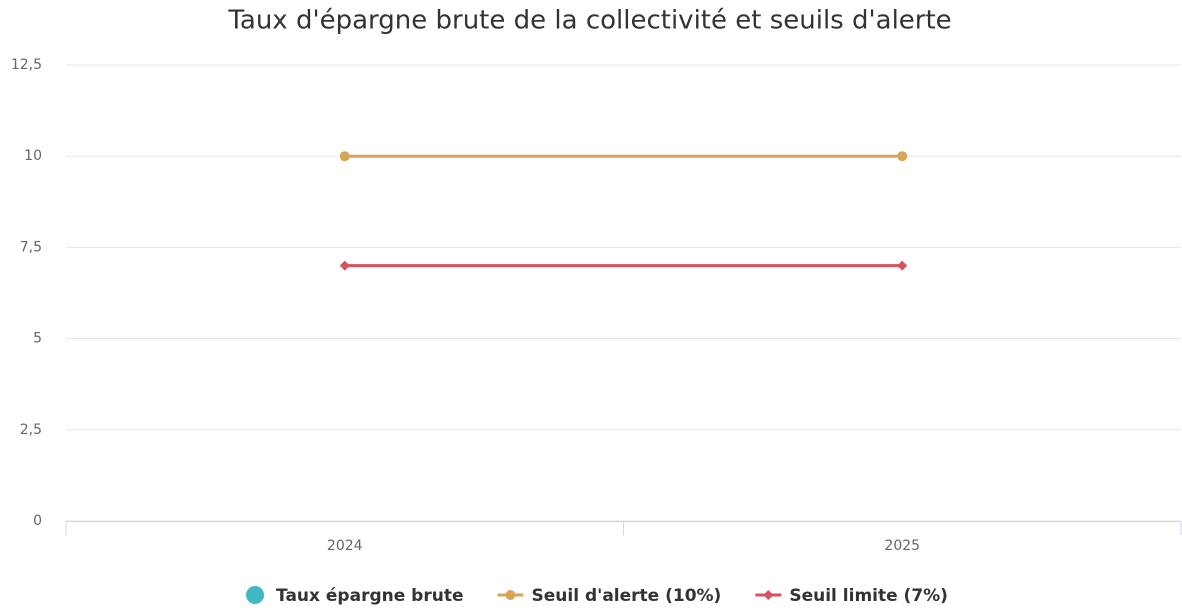 The height and width of the screenshot is (614, 1182). Describe the element at coordinates (31, 430) in the screenshot. I see `y-tick-label: 2,5` at that location.